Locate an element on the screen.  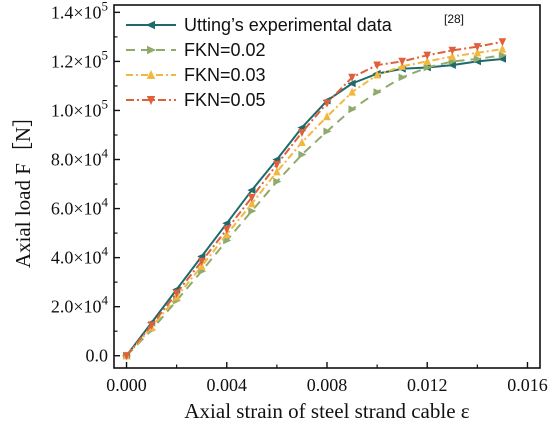
legend-reference: [28] is located at coordinates (454, 19).